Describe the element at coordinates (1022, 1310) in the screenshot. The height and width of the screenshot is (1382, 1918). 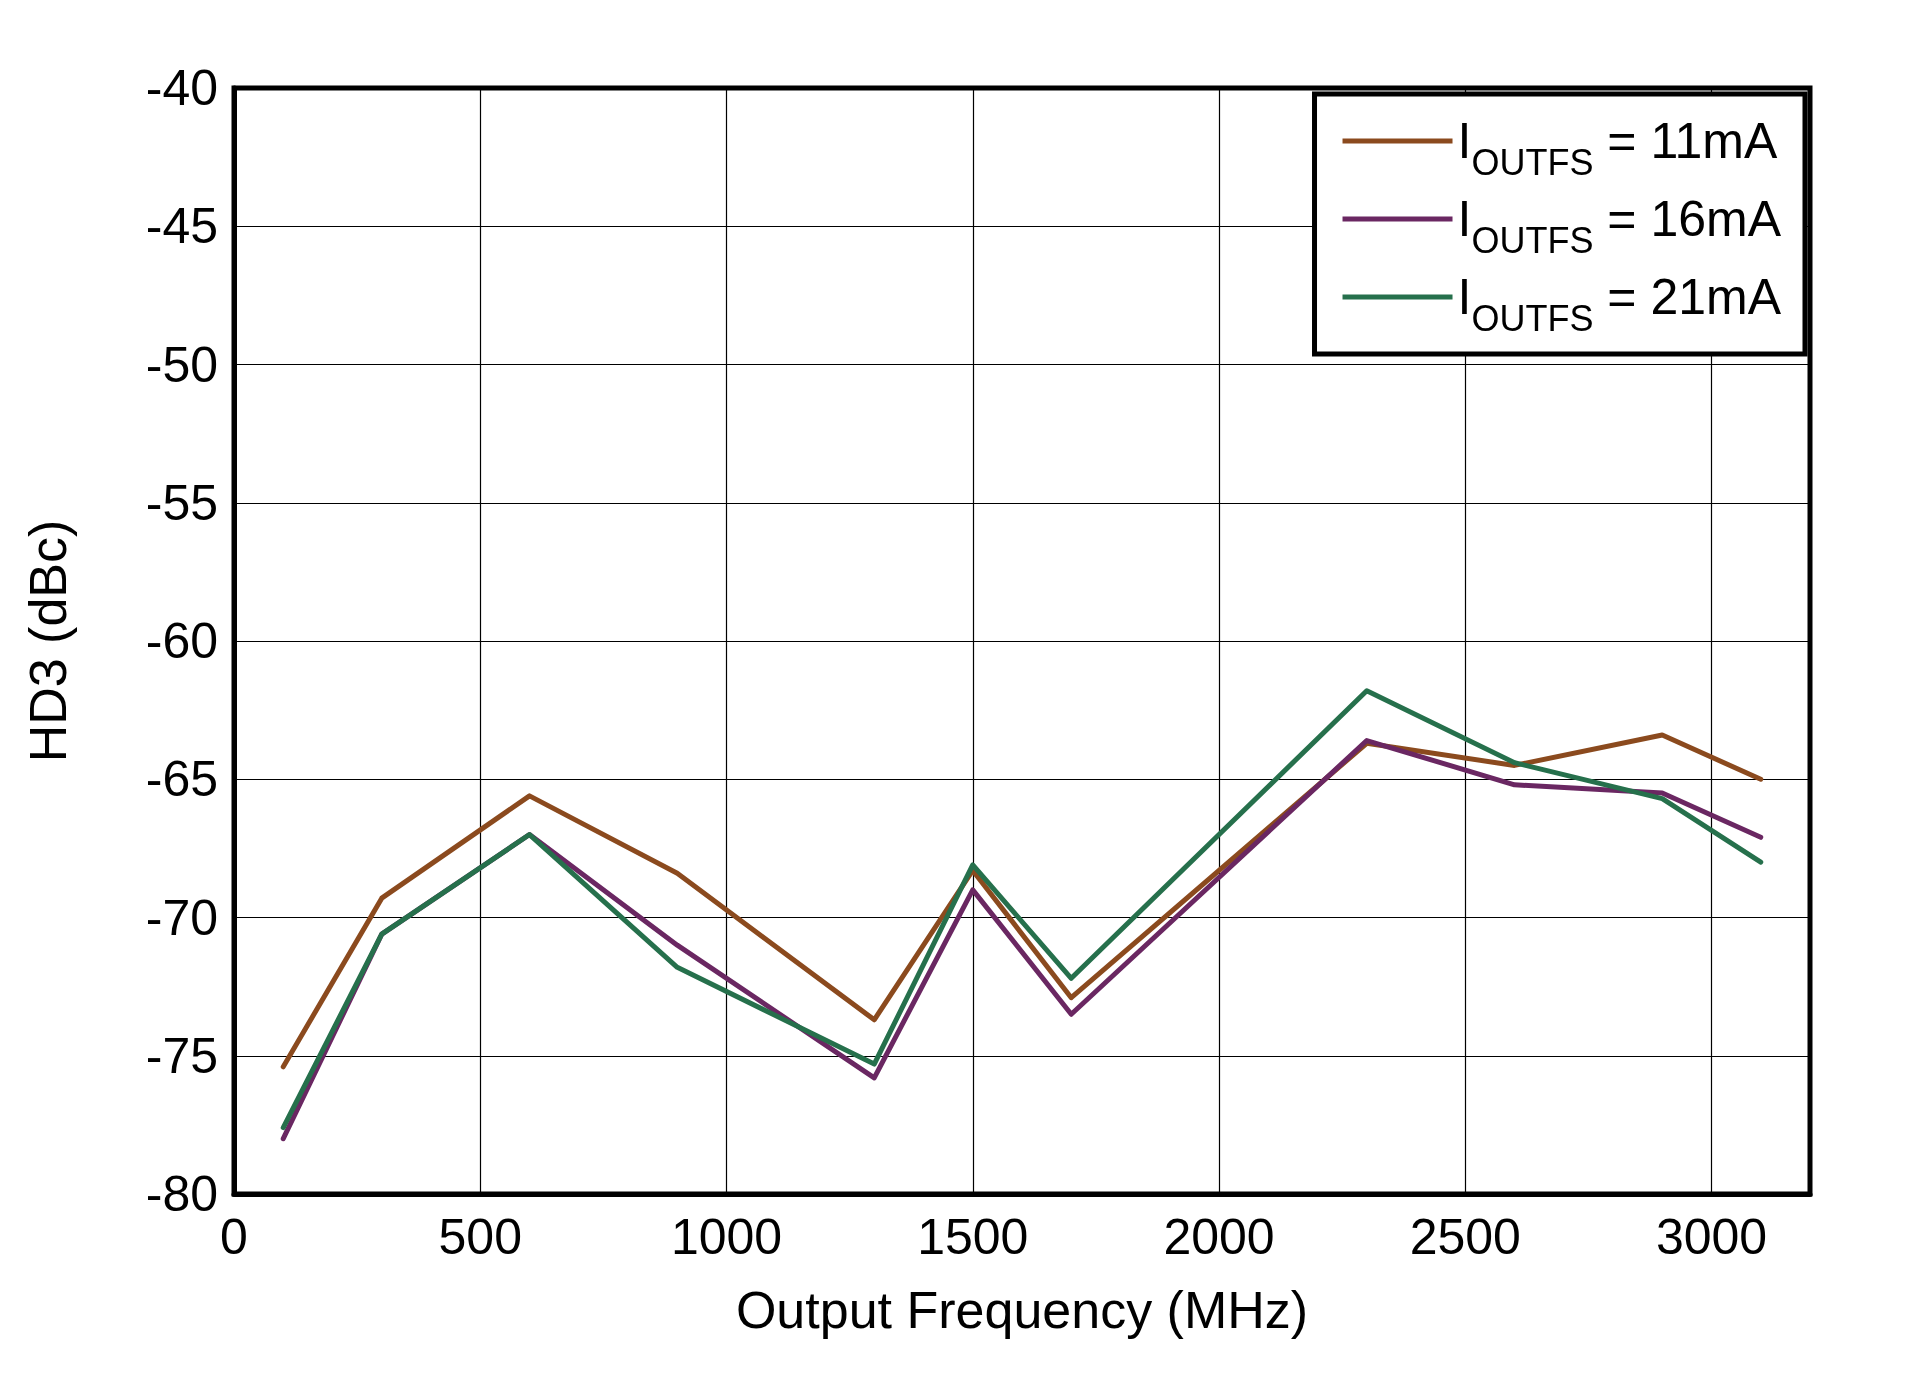
I see `x-axis-title: Output Frequency (MHz)` at that location.